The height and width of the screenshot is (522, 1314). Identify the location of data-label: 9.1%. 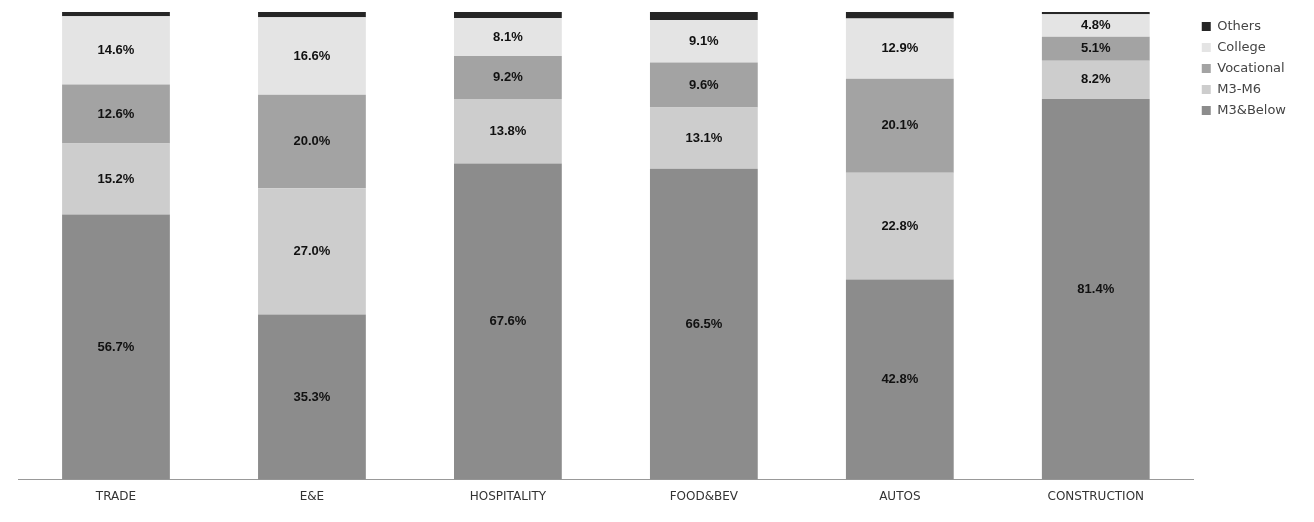
(704, 40).